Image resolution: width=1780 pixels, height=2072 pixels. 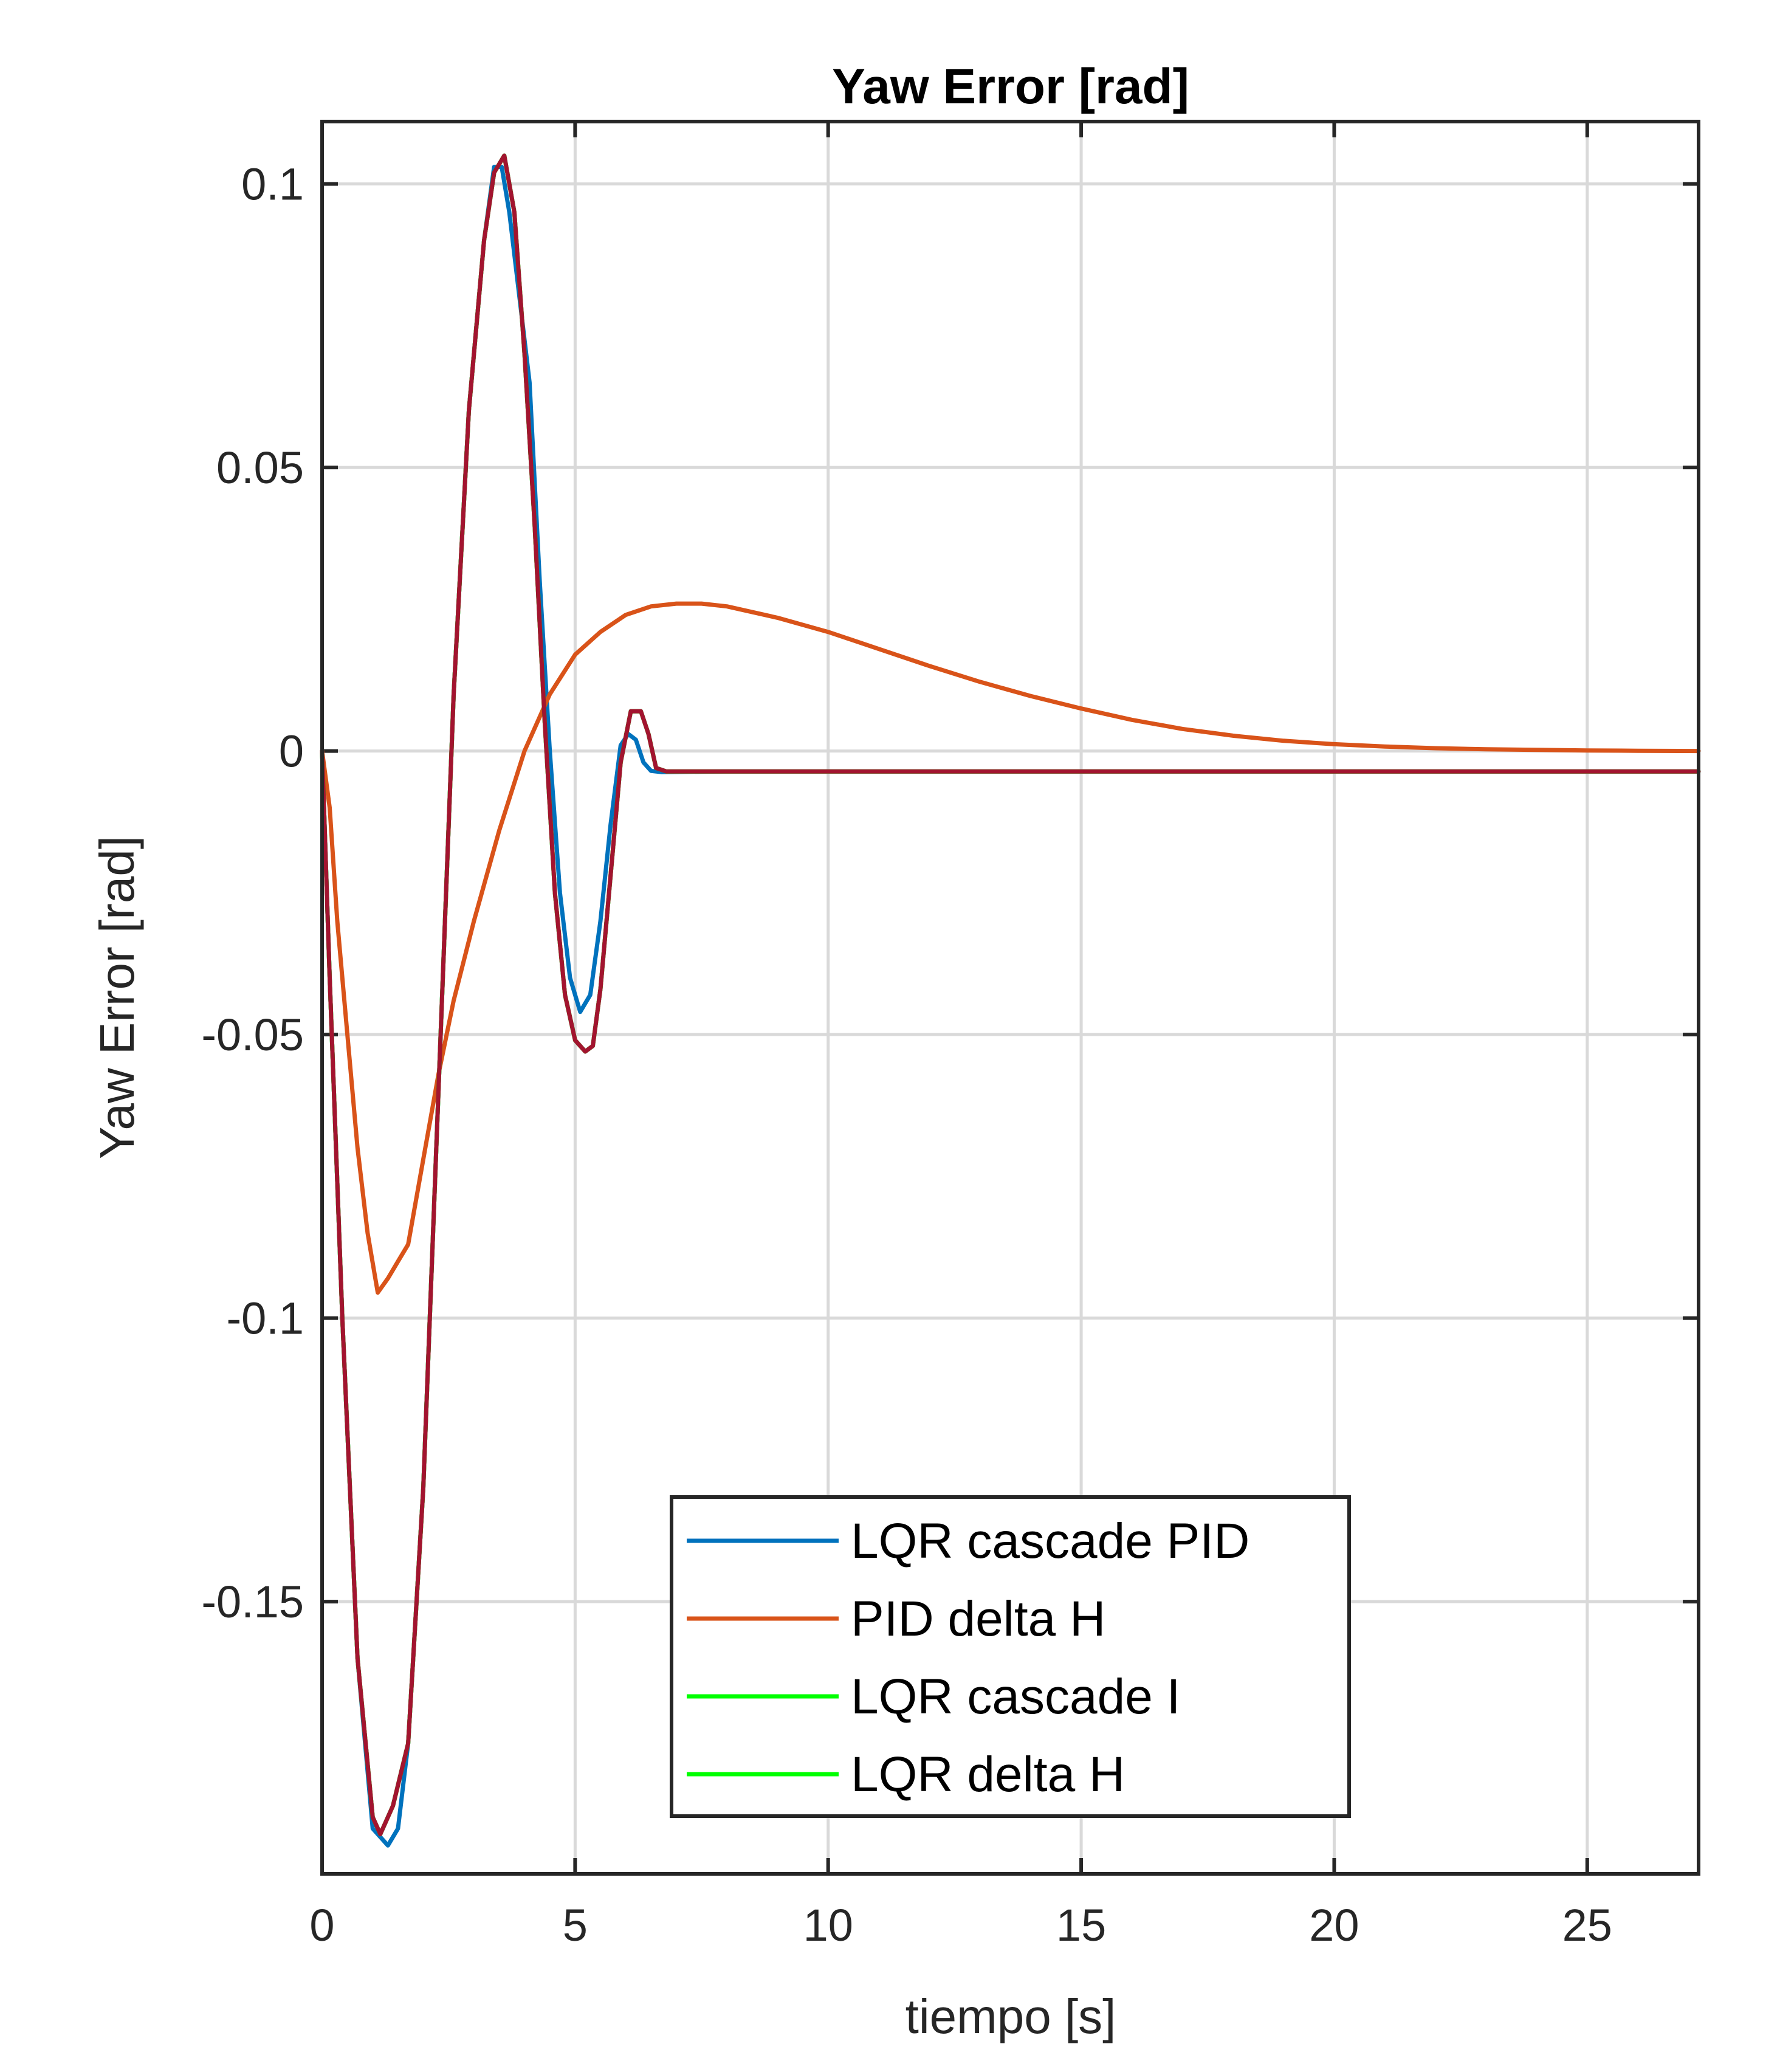 I want to click on x-axis-label: tiempo [s], so click(x=1011, y=2016).